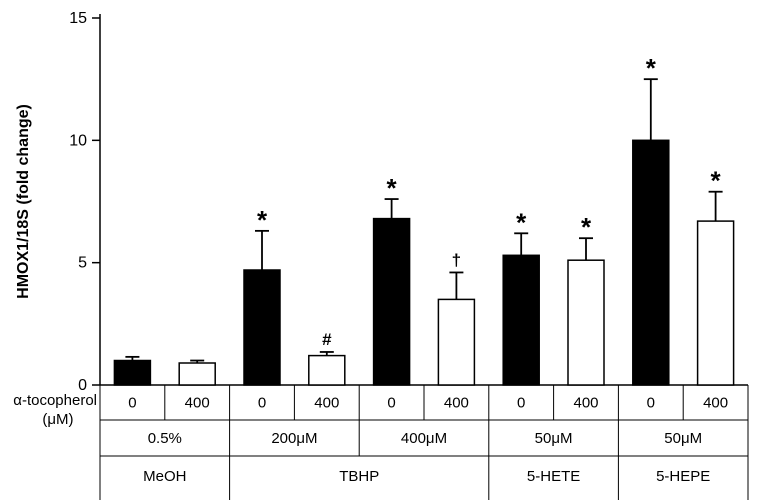  I want to click on bar-5-HEPE-50μM-toc0, so click(651, 262).